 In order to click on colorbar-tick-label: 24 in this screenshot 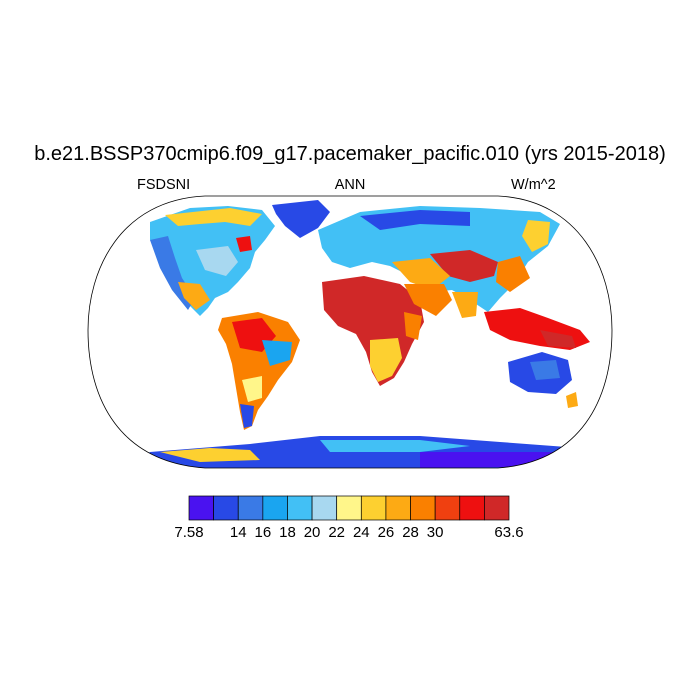, I will do `click(361, 532)`.